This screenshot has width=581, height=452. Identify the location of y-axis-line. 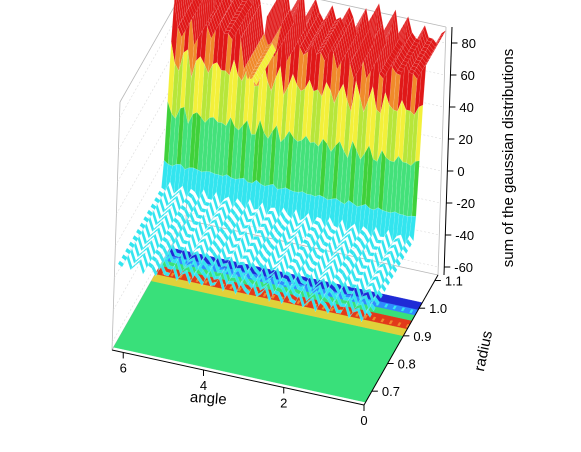
(401, 340).